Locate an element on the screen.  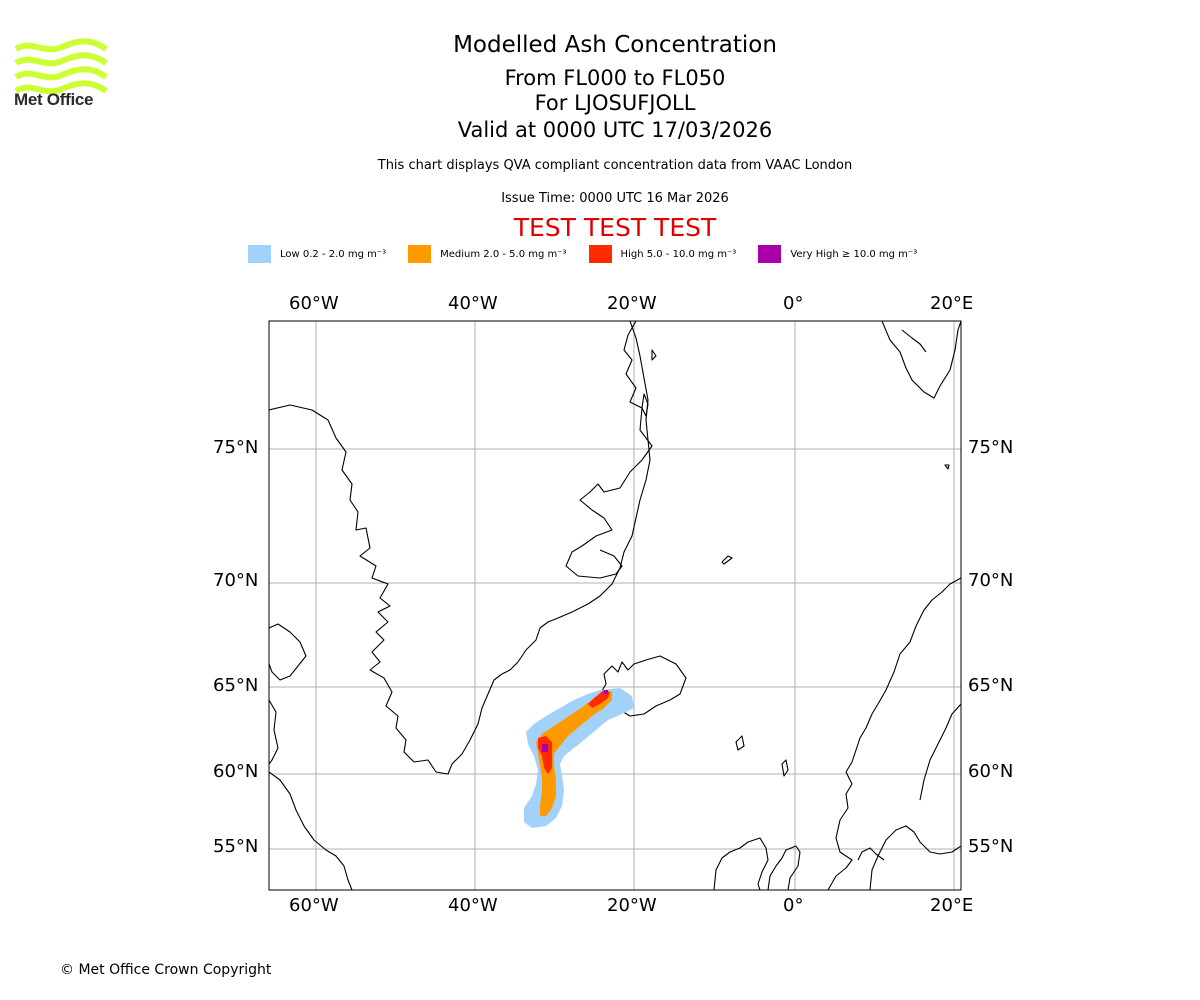
lon-label-top-20w: 20°W is located at coordinates (632, 303).